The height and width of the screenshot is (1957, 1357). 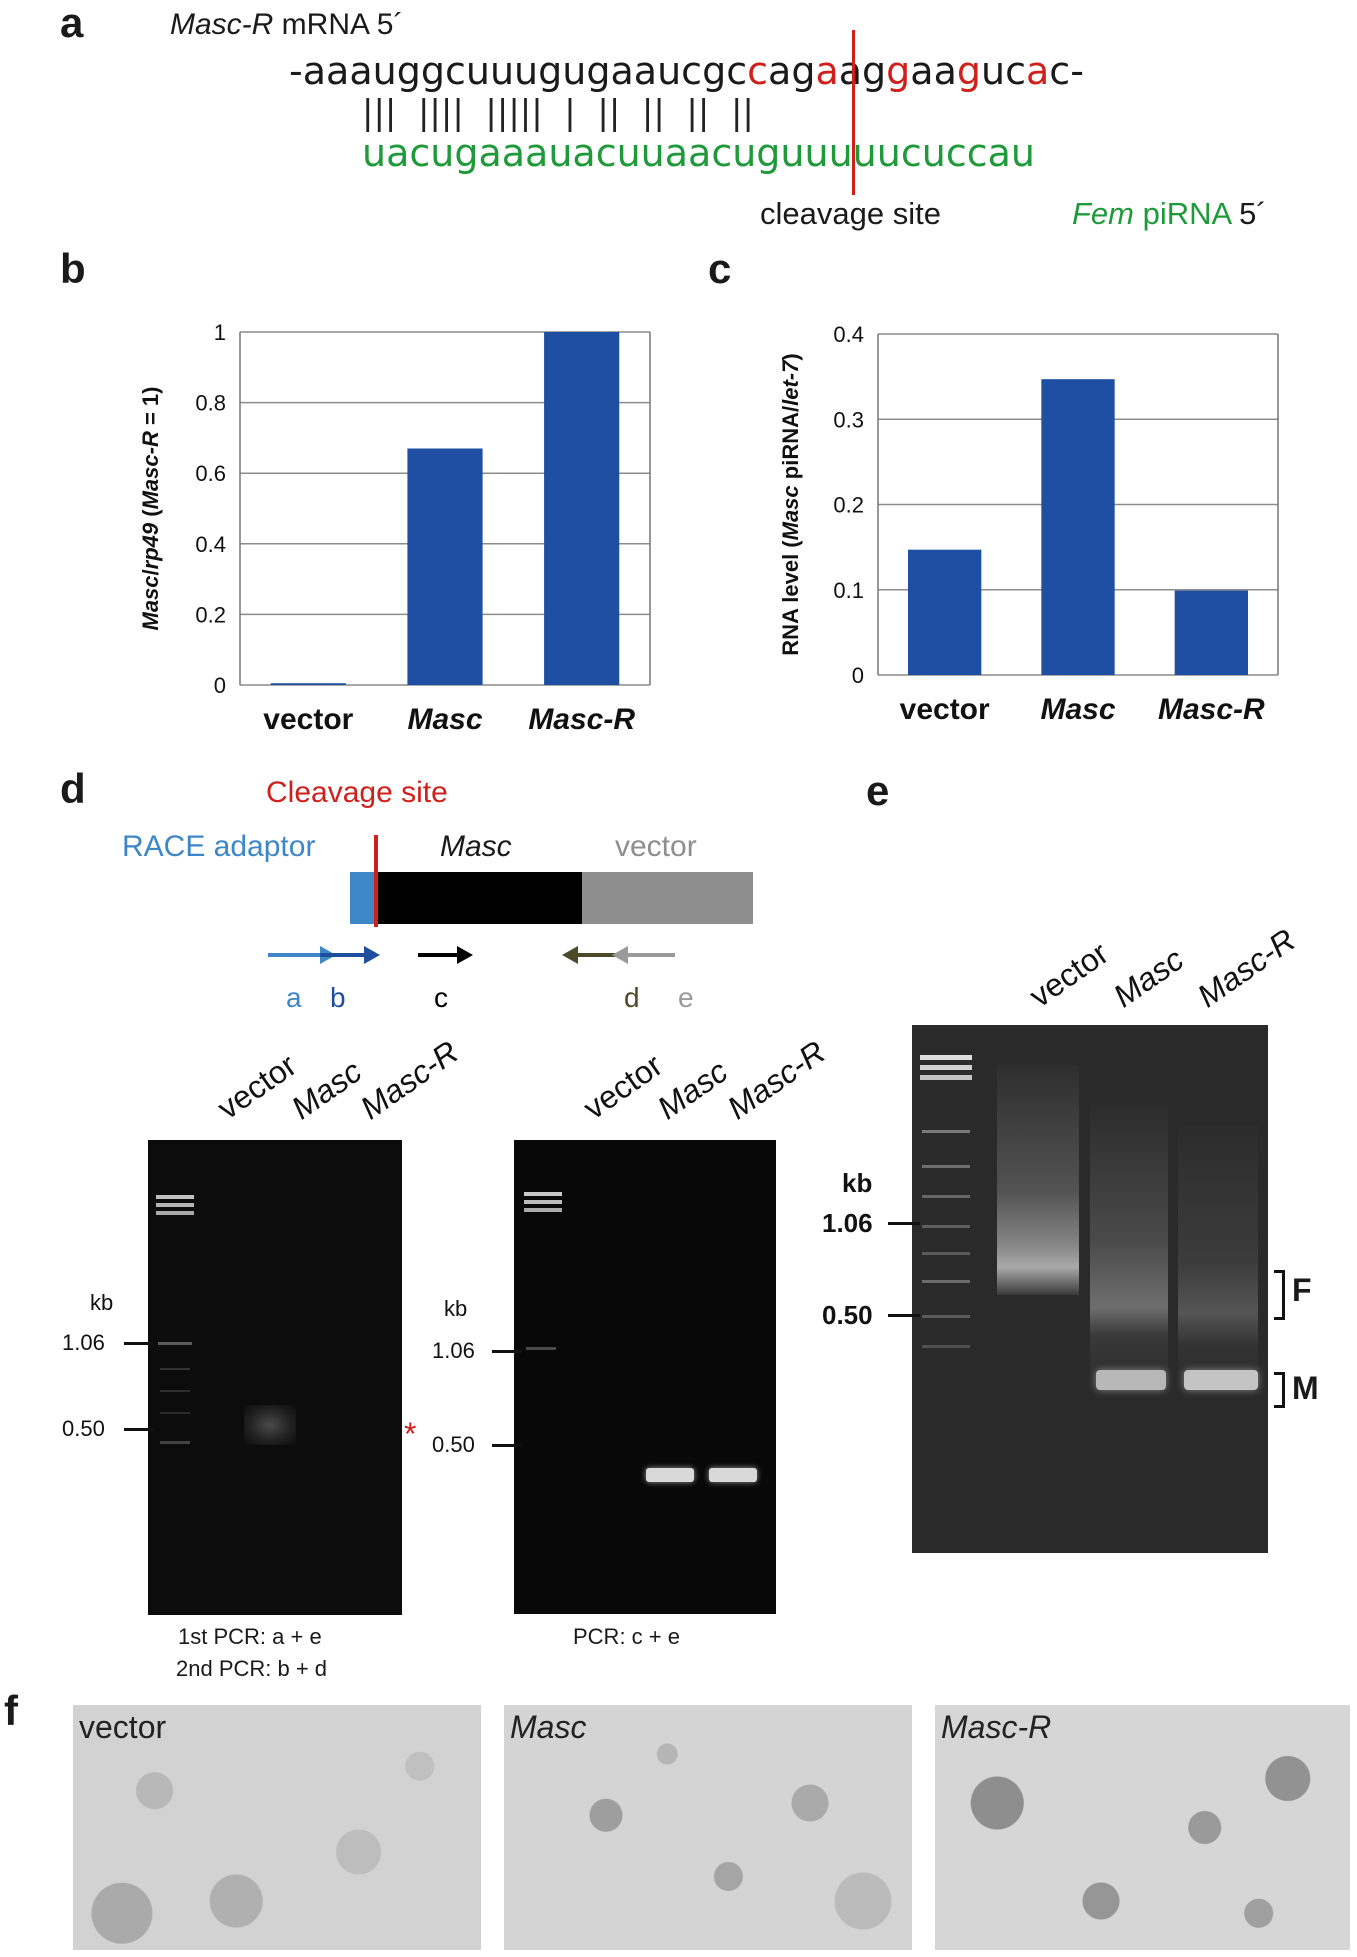 I want to click on base-pairing-marks: ||| |||| ||||| | || || || ||, so click(x=558, y=113).